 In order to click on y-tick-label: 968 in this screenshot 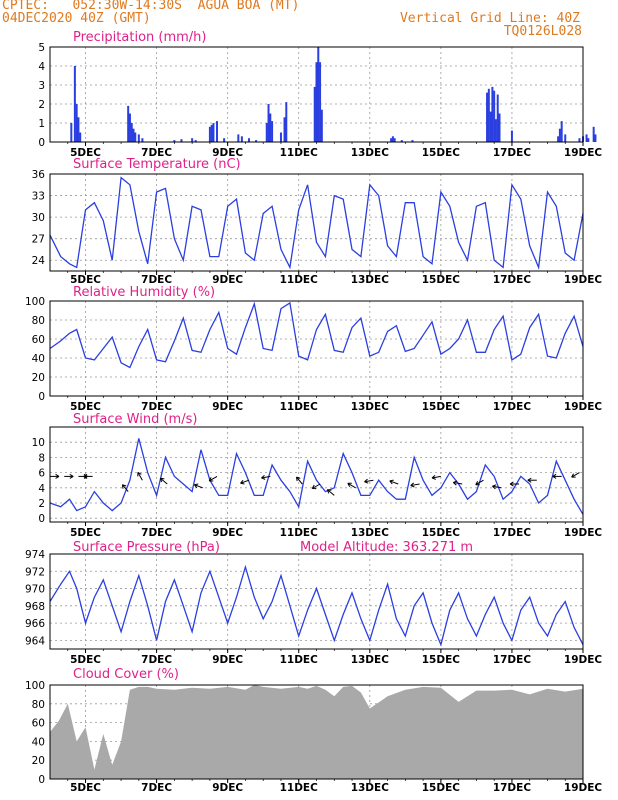, I will do `click(35, 607)`.